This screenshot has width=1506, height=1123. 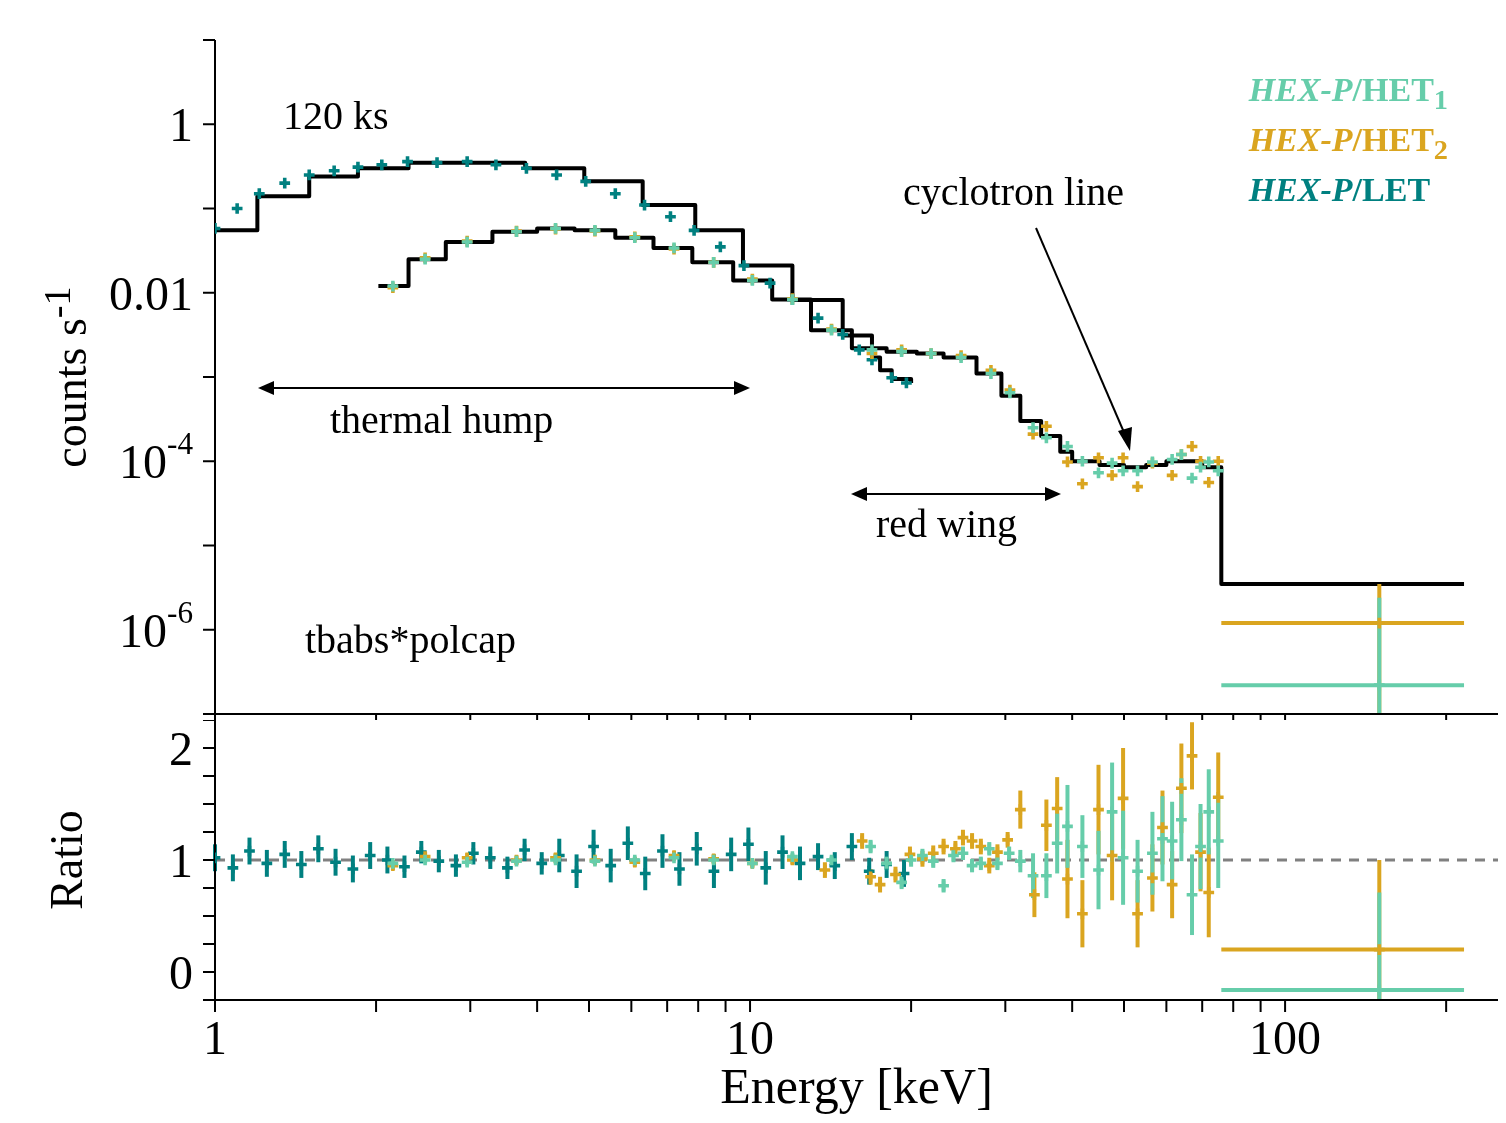 What do you see at coordinates (1348, 142) in the screenshot?
I see `text: HEX-P/HET$_{2}$` at bounding box center [1348, 142].